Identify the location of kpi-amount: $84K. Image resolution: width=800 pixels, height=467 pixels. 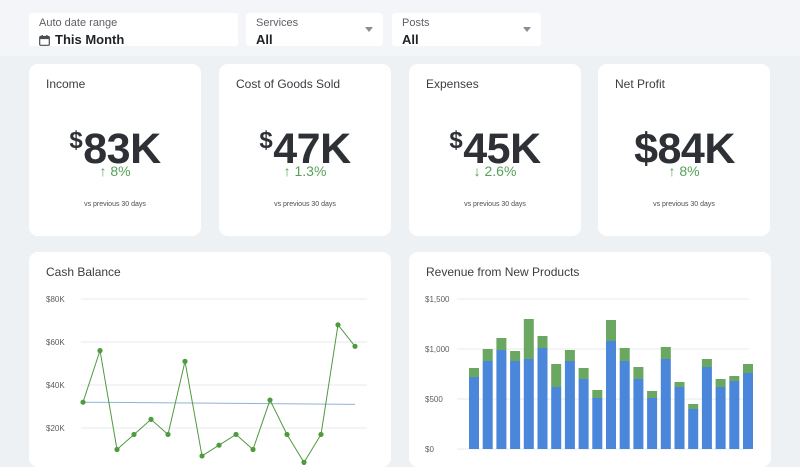
(684, 149).